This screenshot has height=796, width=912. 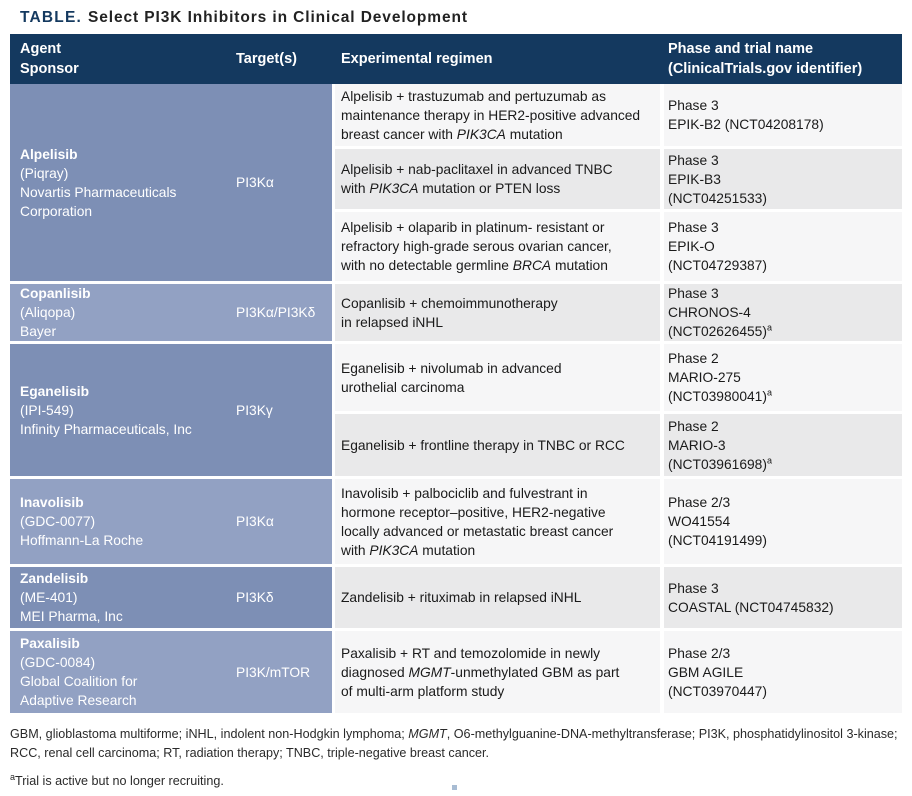 I want to click on column-header-targets: Target(s), so click(x=266, y=59).